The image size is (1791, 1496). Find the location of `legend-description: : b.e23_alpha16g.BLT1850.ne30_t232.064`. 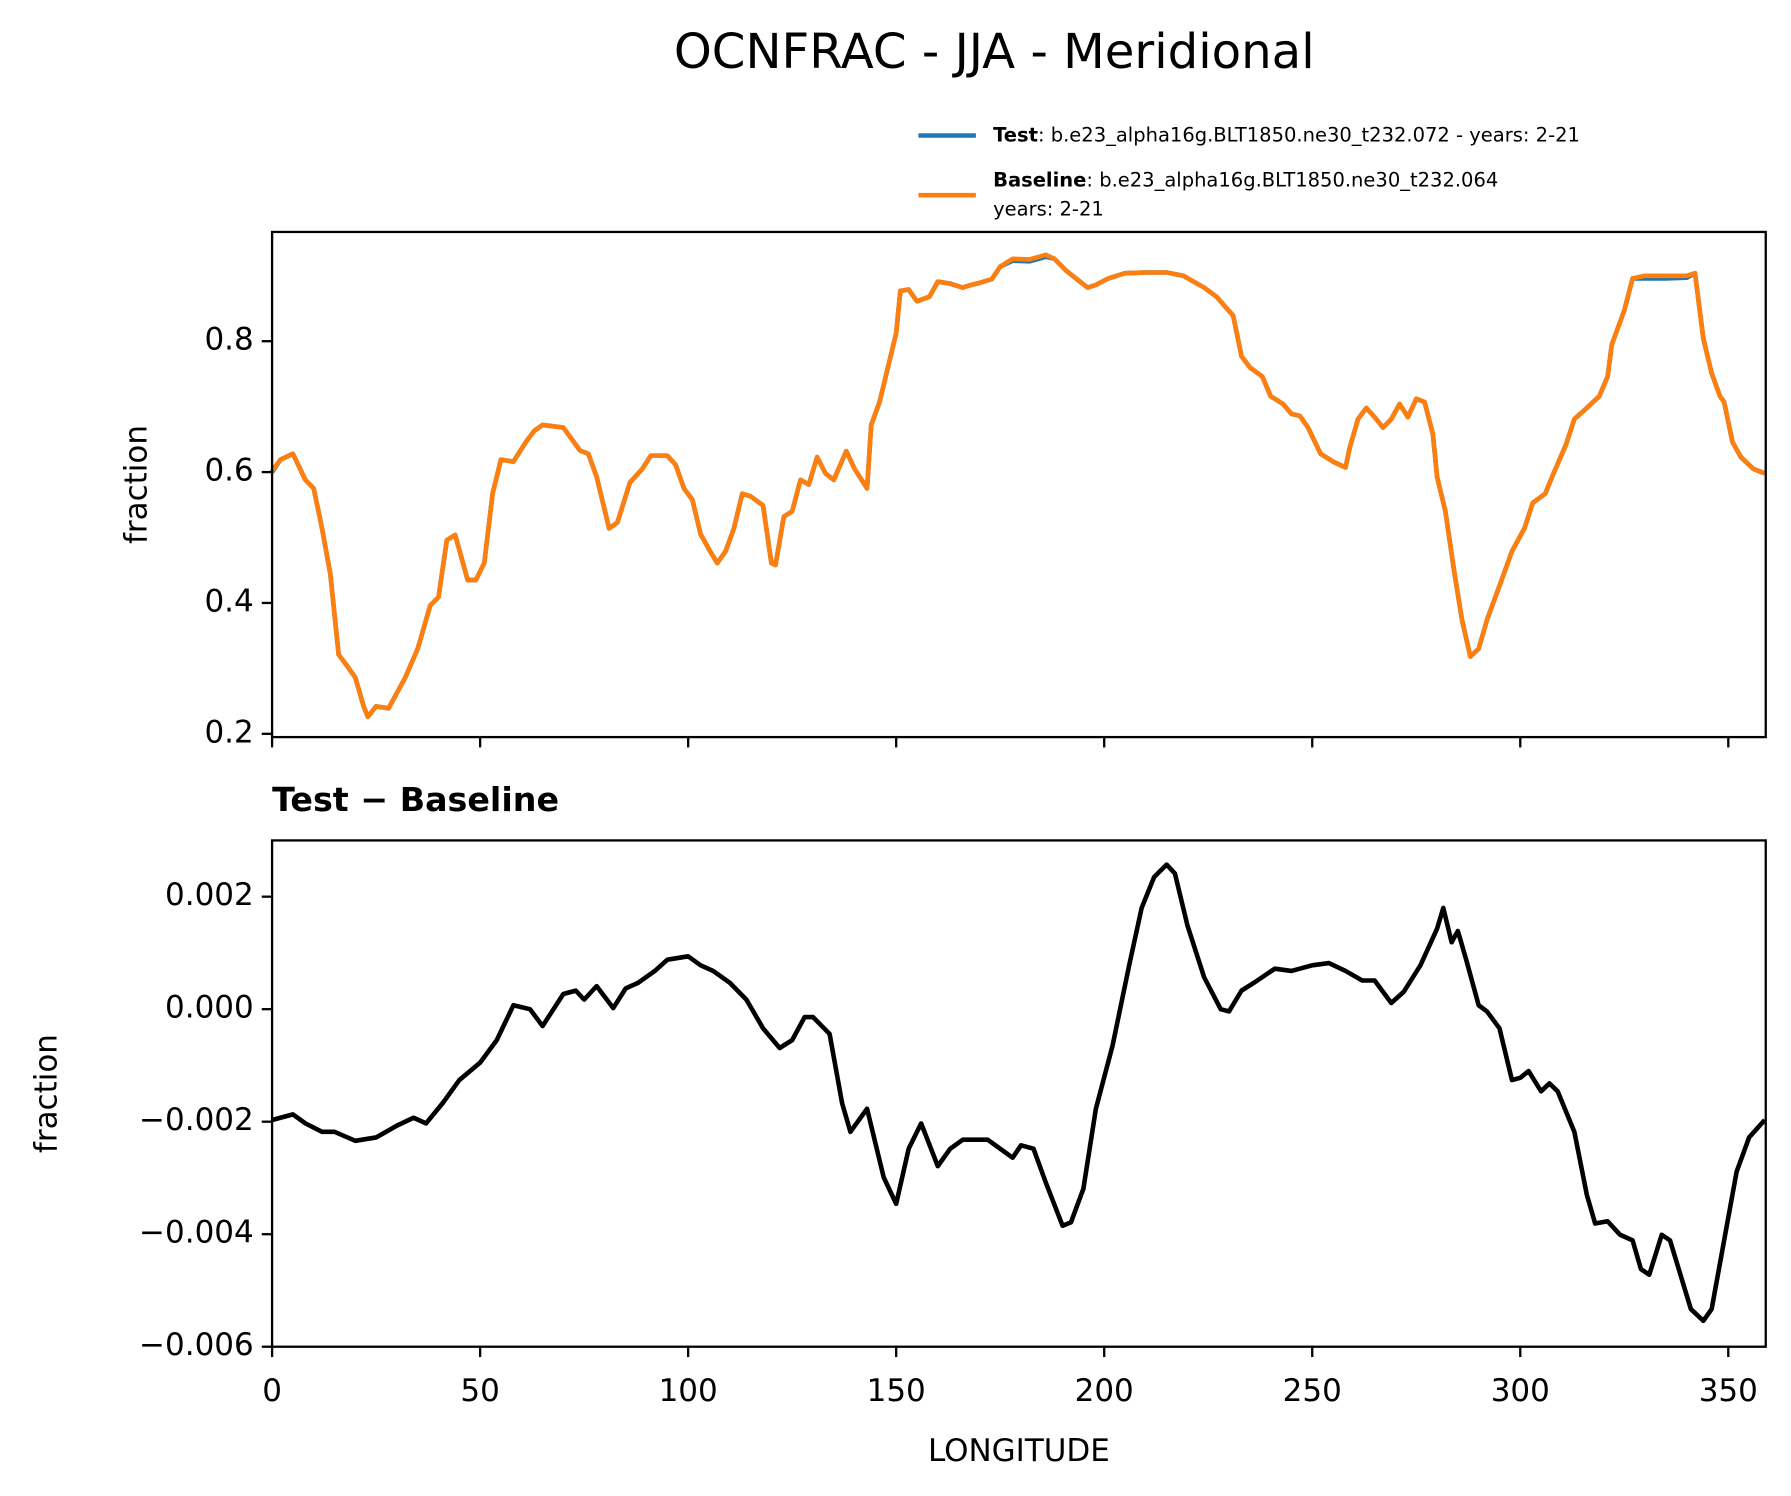

legend-description: : b.e23_alpha16g.BLT1850.ne30_t232.064 is located at coordinates (1292, 179).